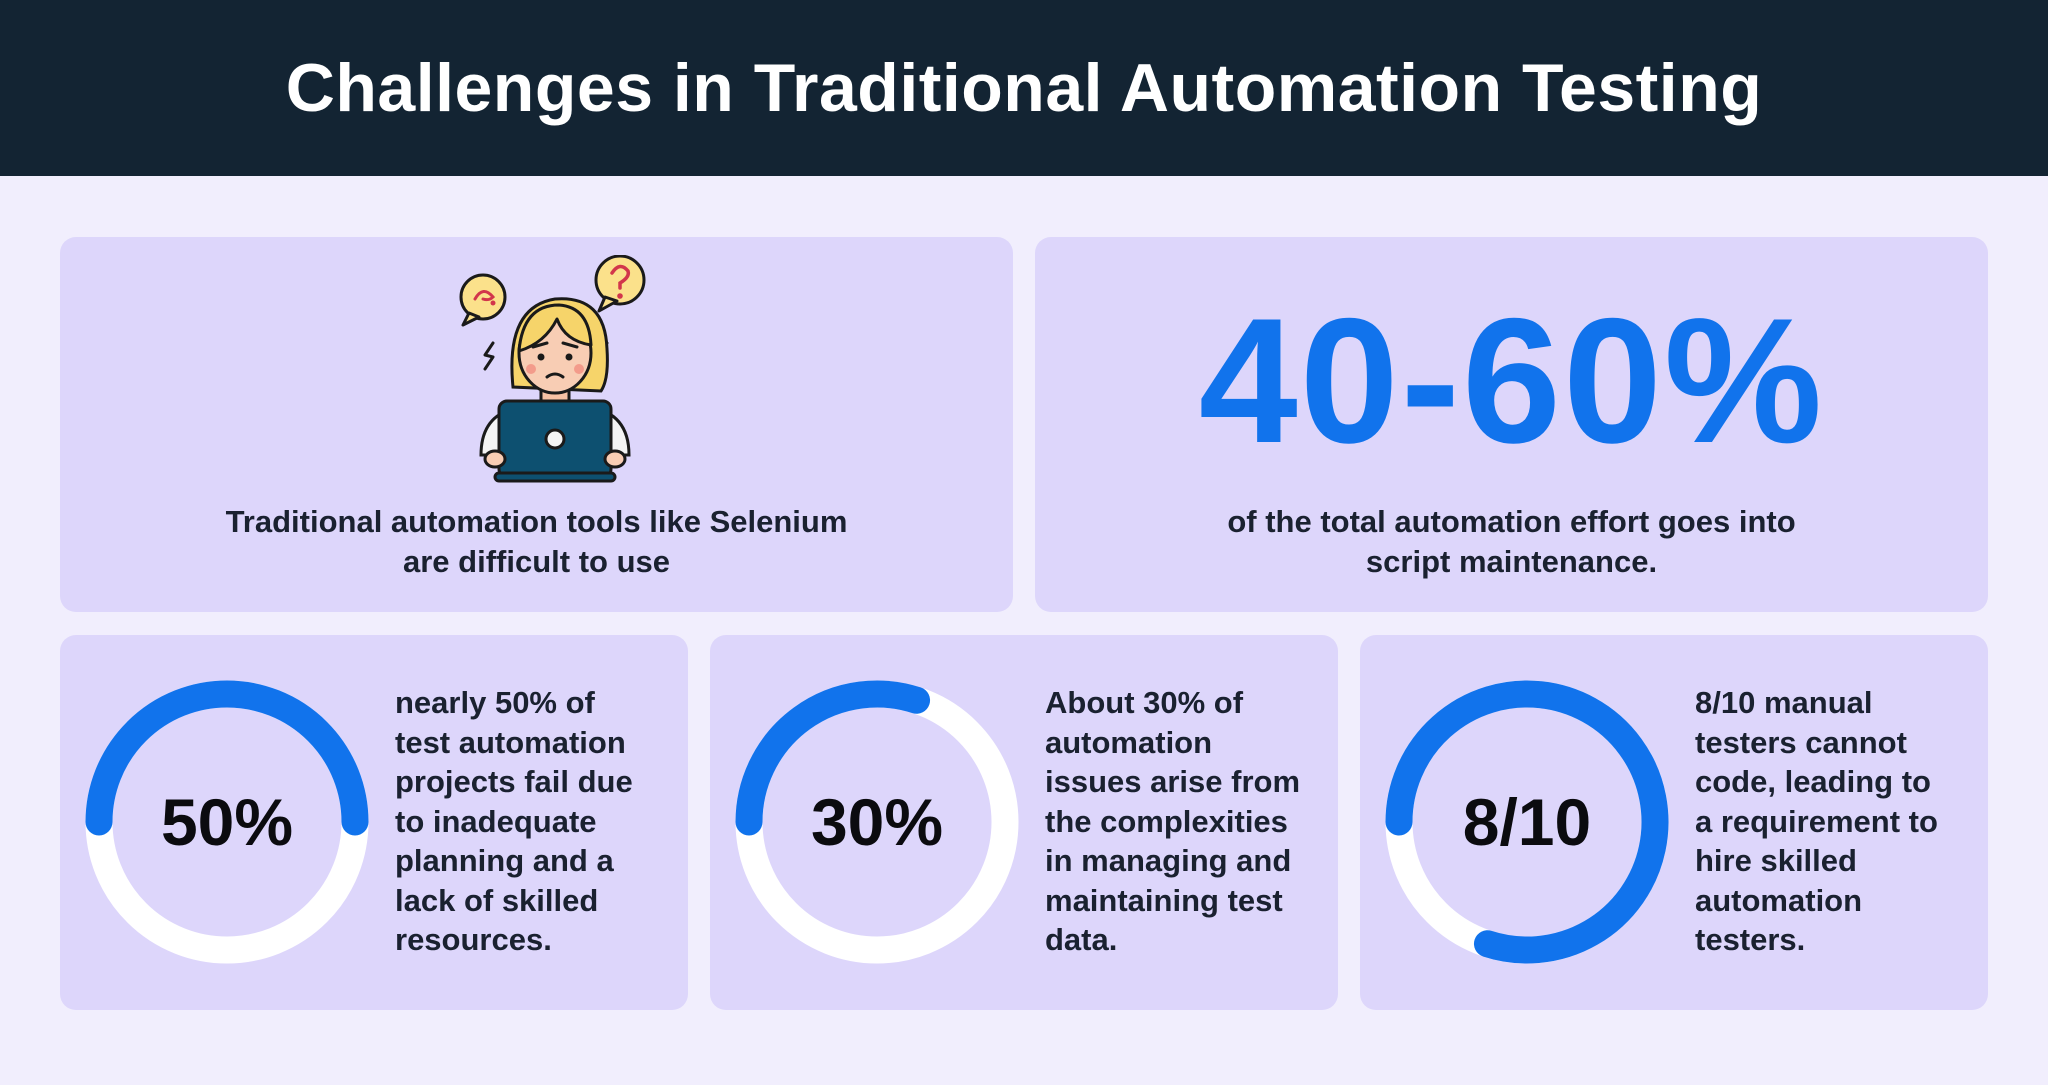 The width and height of the screenshot is (2048, 1085). I want to click on maintenance-stat: 40-60%, so click(1511, 380).